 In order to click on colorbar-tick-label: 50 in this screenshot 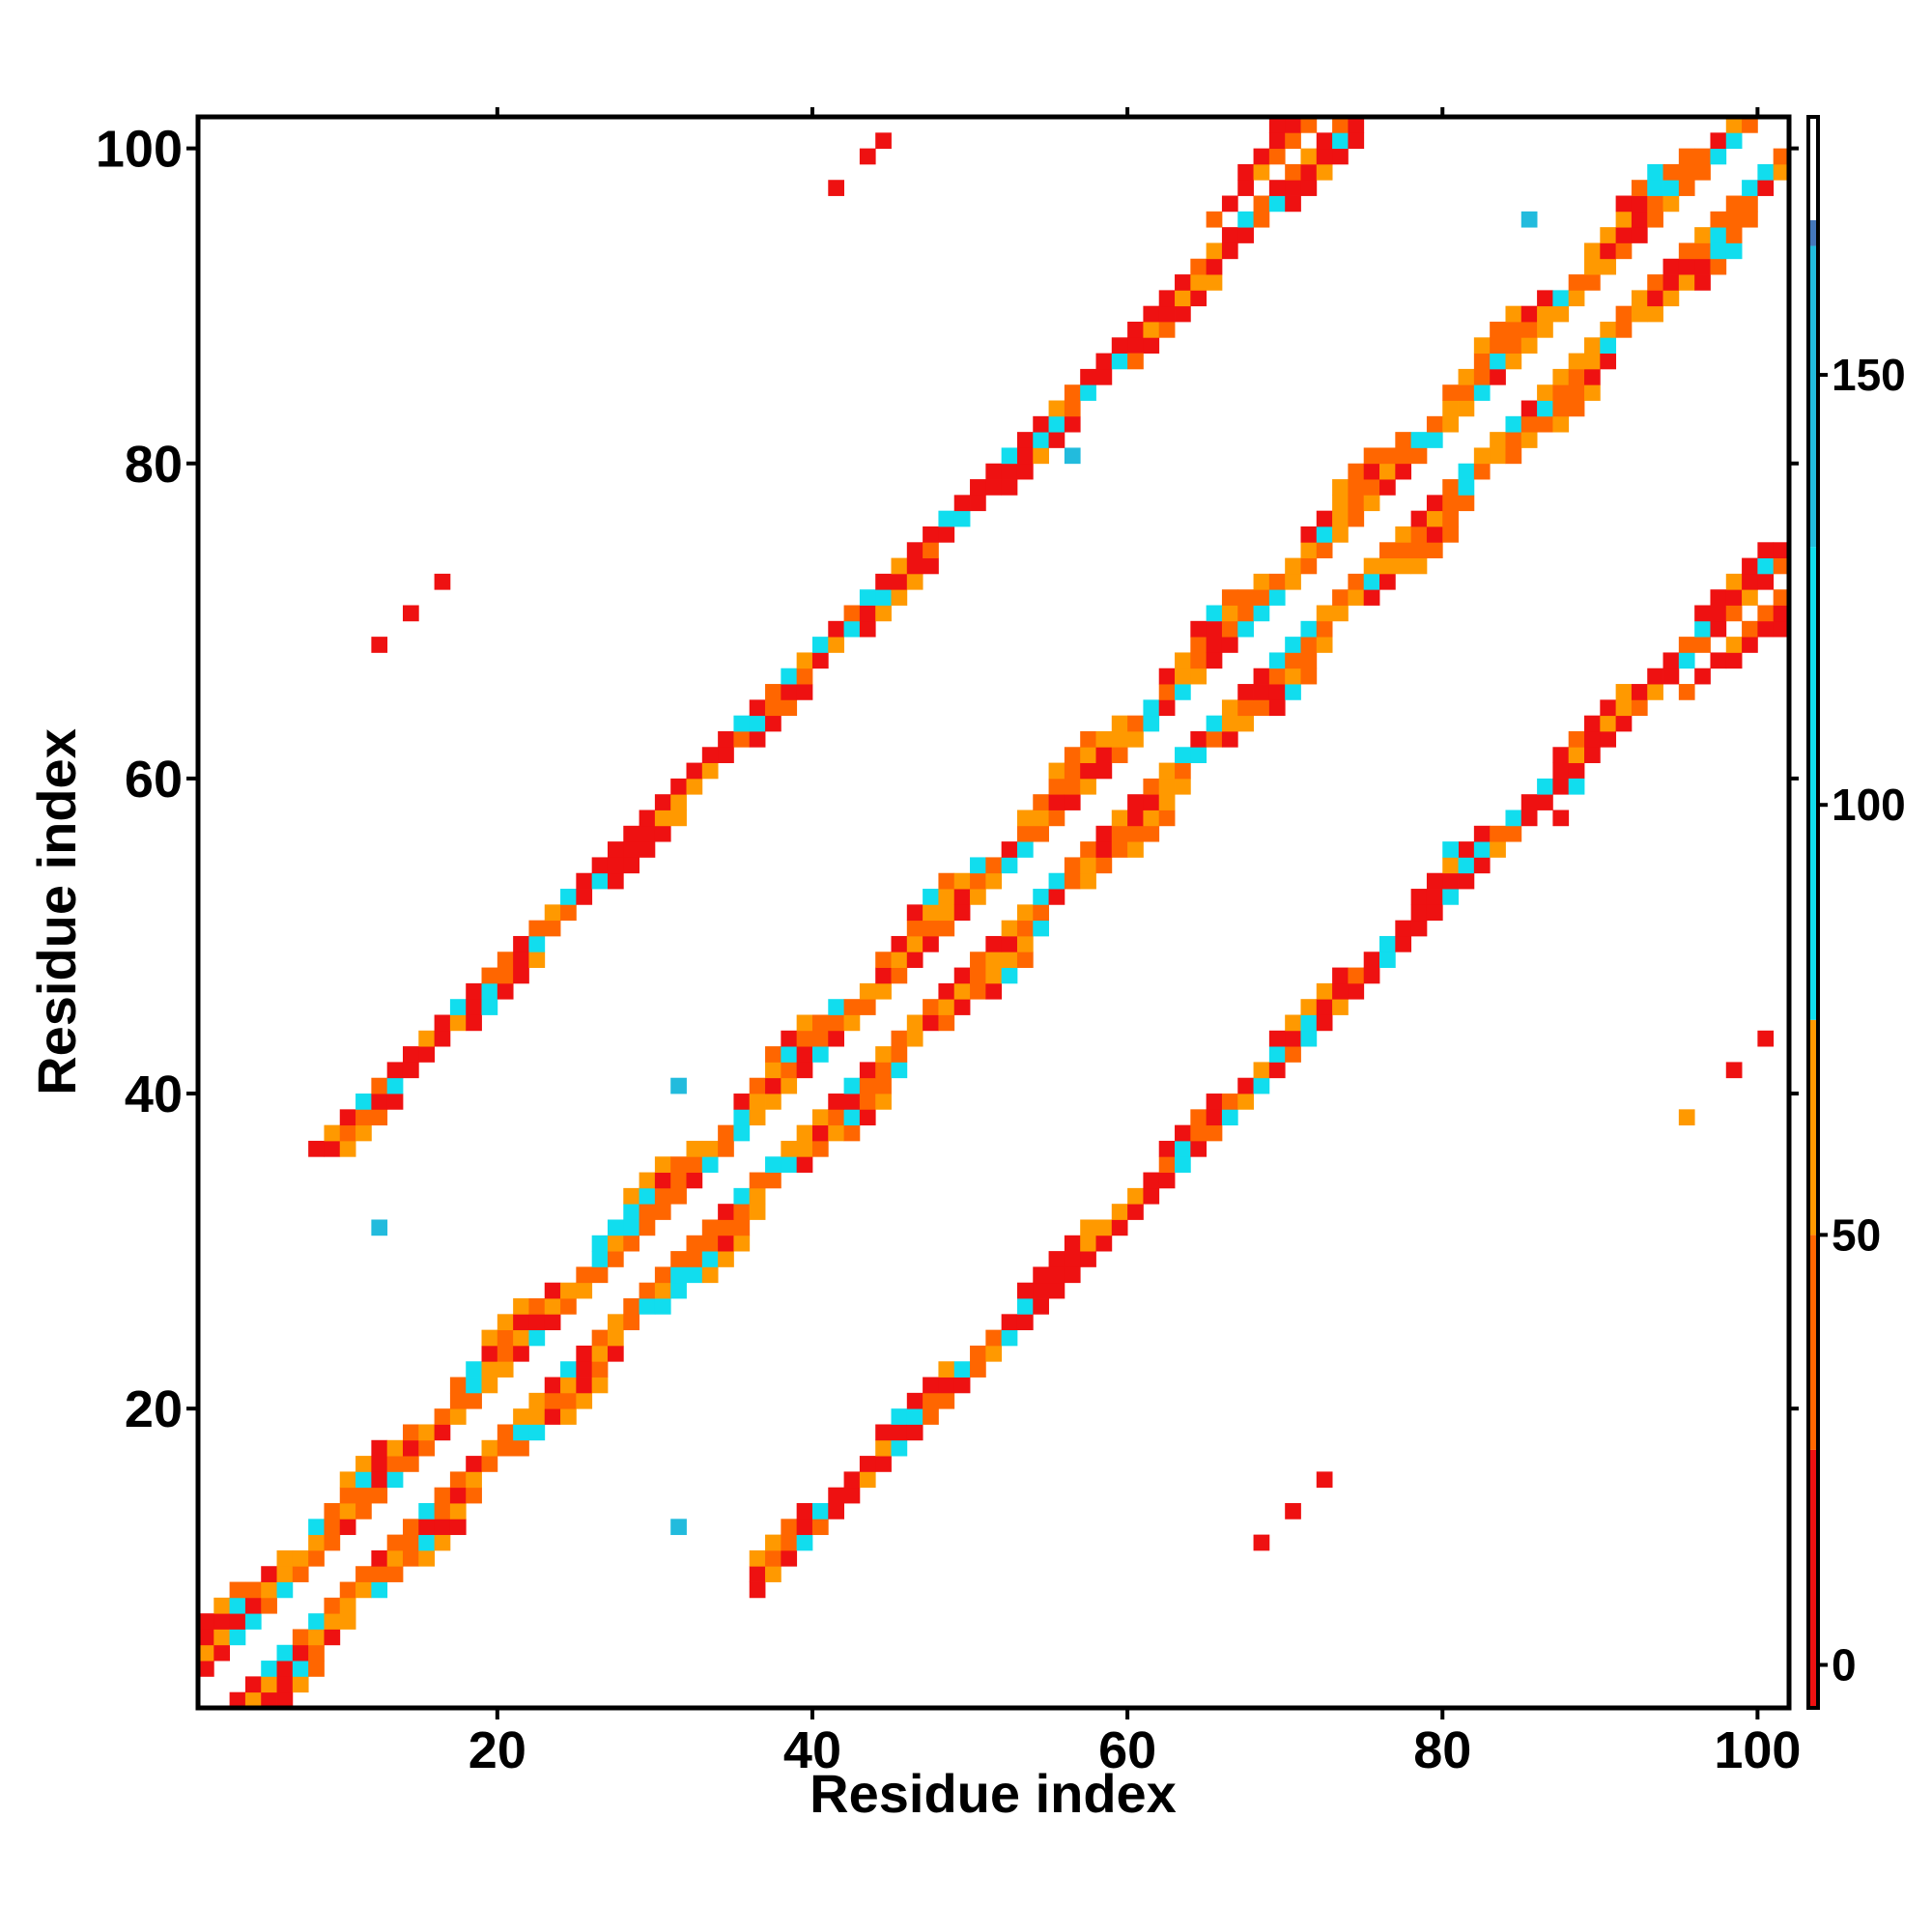, I will do `click(1856, 1234)`.